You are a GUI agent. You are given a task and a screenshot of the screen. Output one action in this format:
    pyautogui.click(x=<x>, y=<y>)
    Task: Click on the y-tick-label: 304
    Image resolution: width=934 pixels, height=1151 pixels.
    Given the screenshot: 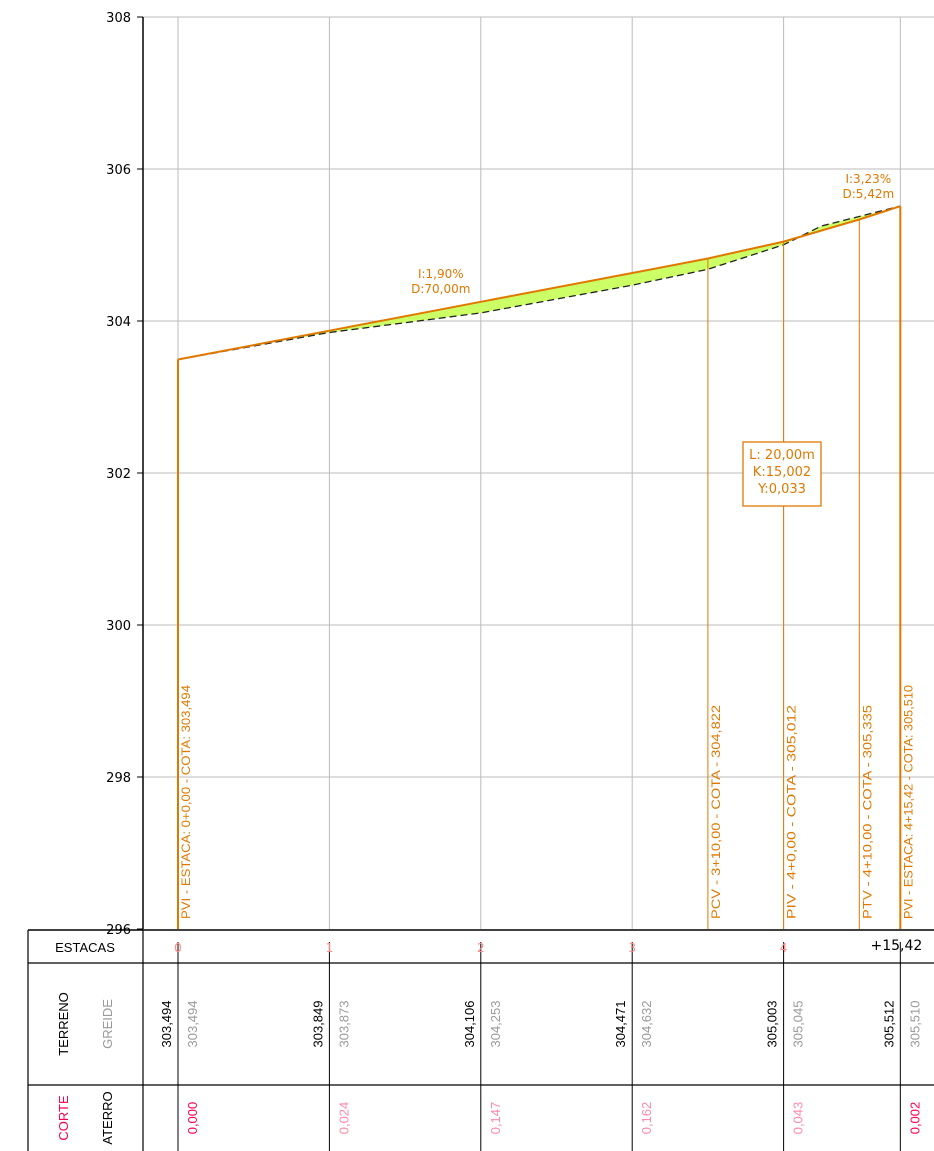 What is the action you would take?
    pyautogui.click(x=118, y=322)
    